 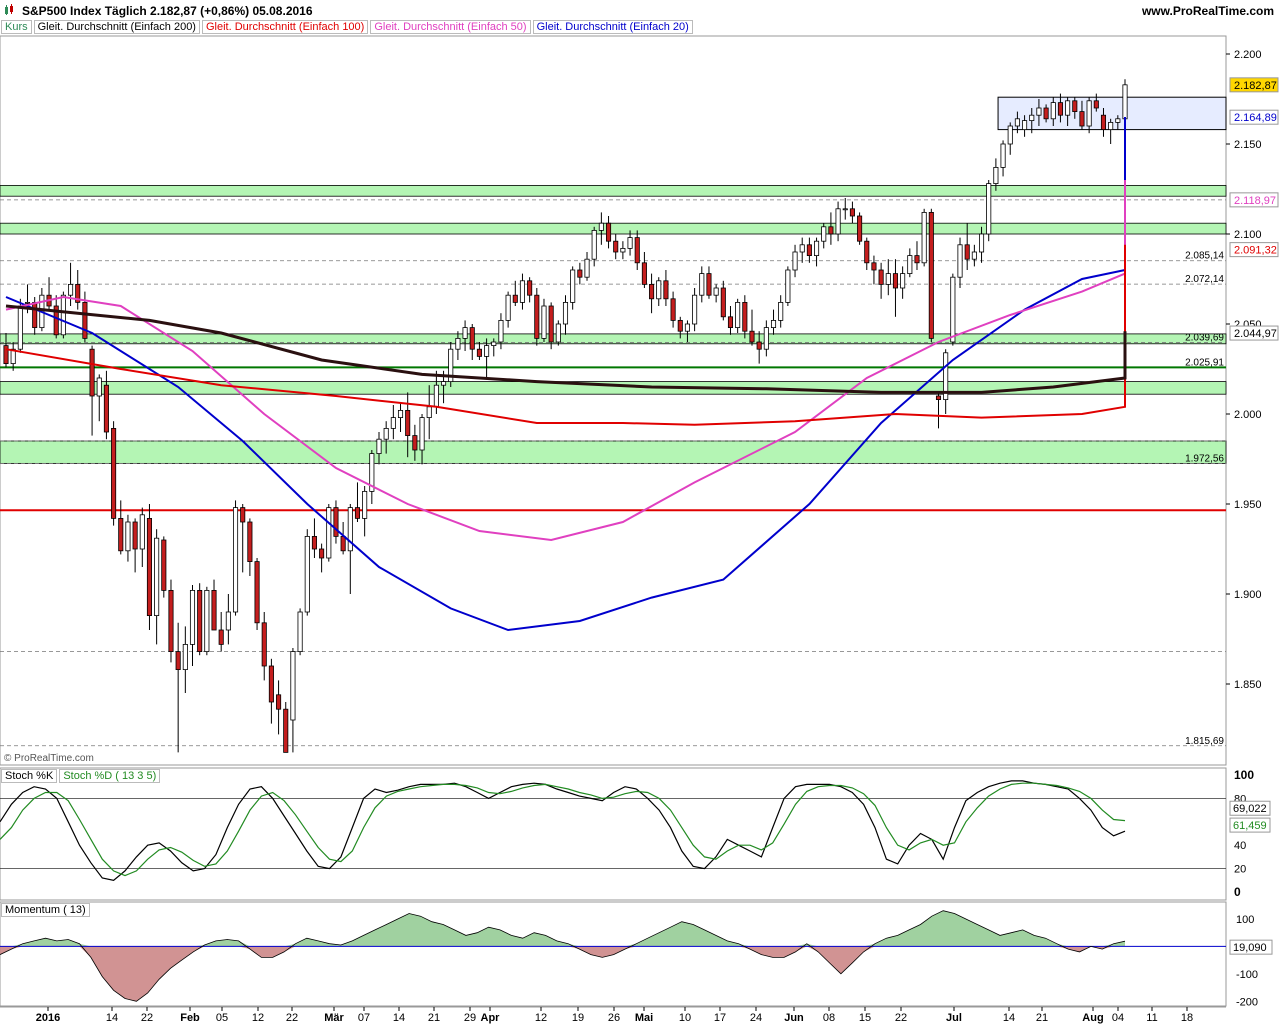 What do you see at coordinates (190, 1018) in the screenshot?
I see `x-tick-label: Feb` at bounding box center [190, 1018].